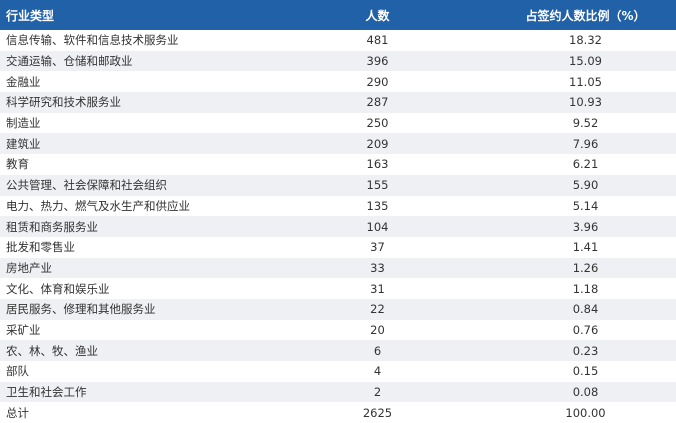 The image size is (676, 423). I want to click on table-row: 文化、体育和娱乐业 31 1.18, so click(338, 288).